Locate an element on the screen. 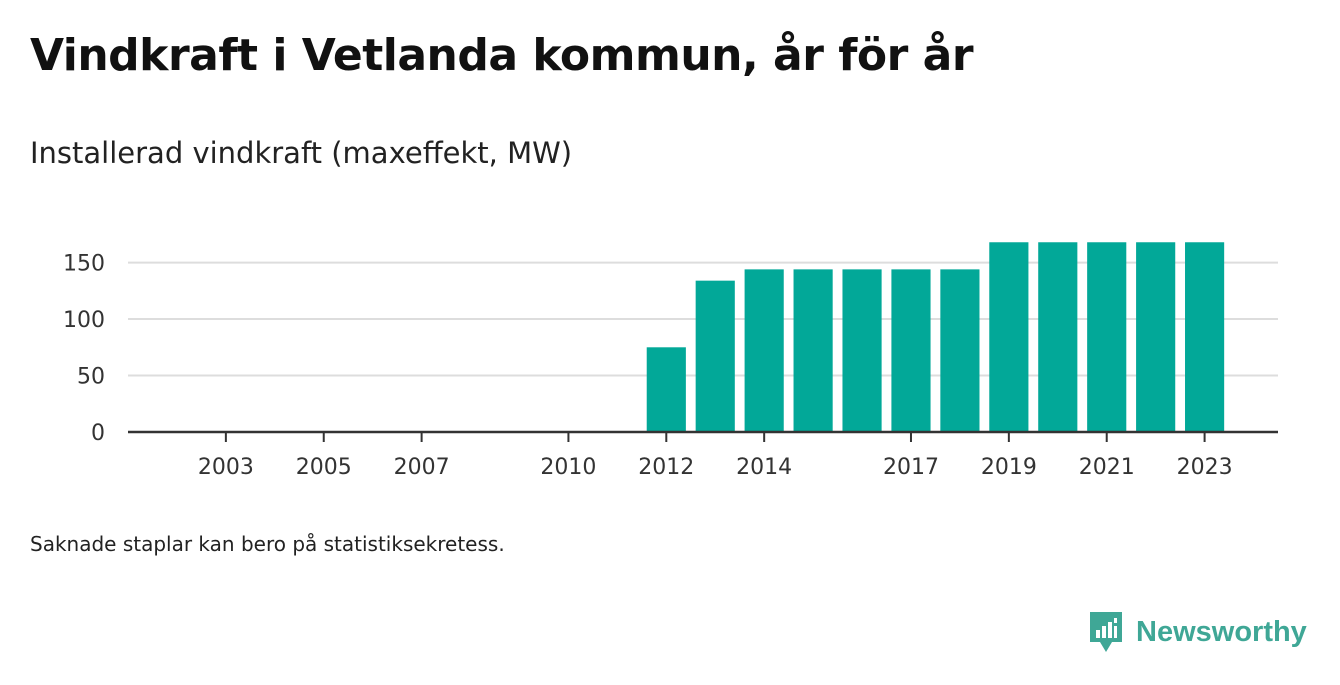  bar-2018 is located at coordinates (960, 350).